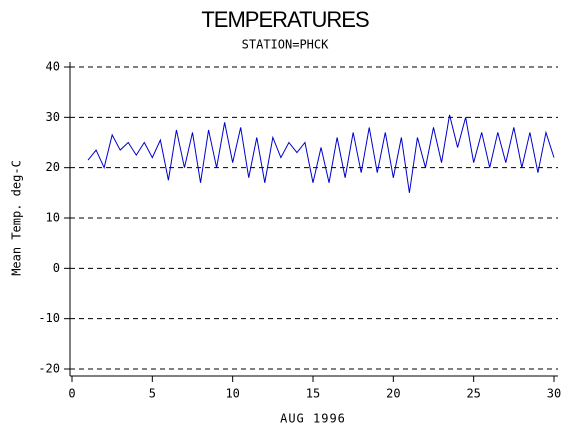 The image size is (570, 430). What do you see at coordinates (71, 394) in the screenshot?
I see `x-tick-label: 0` at bounding box center [71, 394].